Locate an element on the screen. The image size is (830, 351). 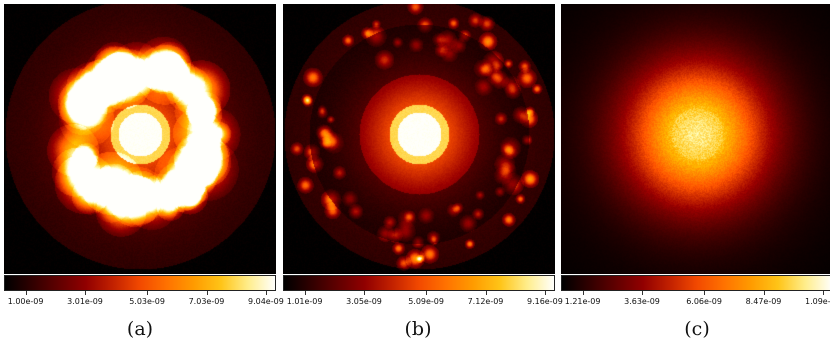
tick-label: 9.04e-09 is located at coordinates (265, 301).